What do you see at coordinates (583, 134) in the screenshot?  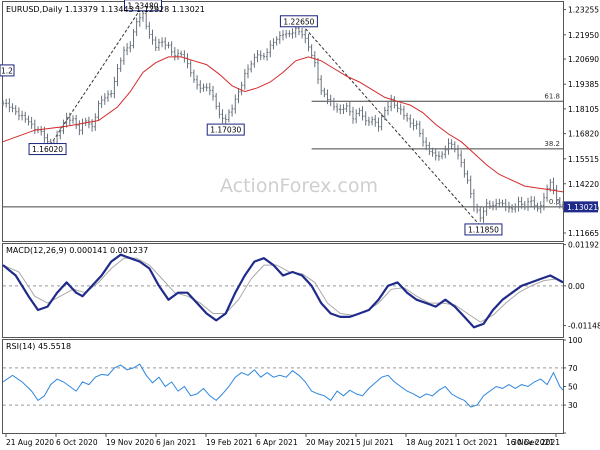 I see `price-ytick-label: 1.16820` at bounding box center [583, 134].